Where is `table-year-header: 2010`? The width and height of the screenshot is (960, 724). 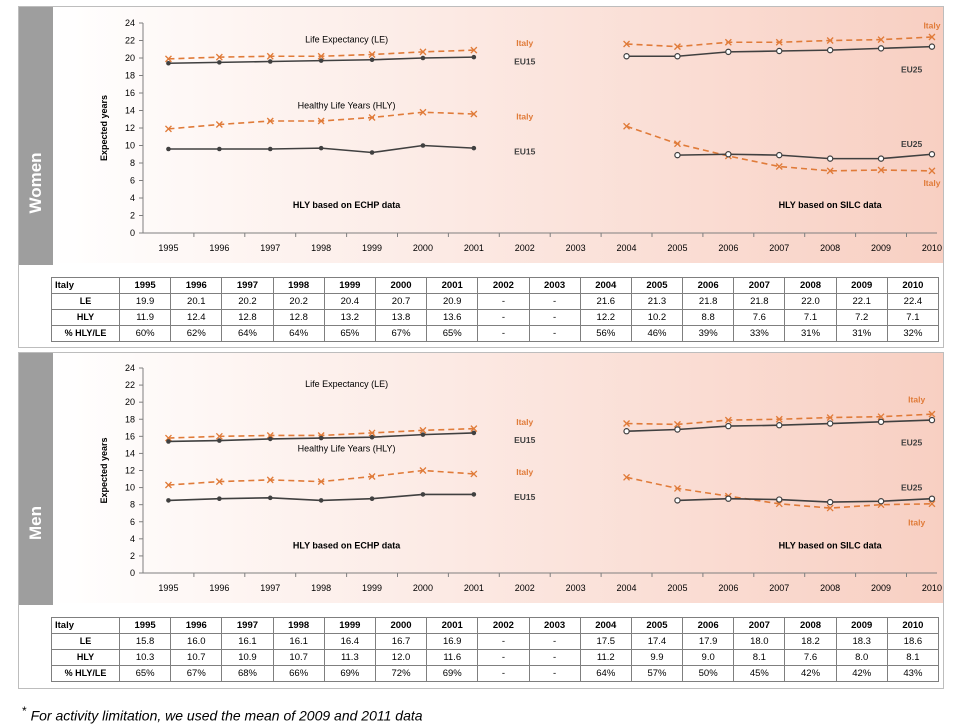 table-year-header: 2010 is located at coordinates (913, 625).